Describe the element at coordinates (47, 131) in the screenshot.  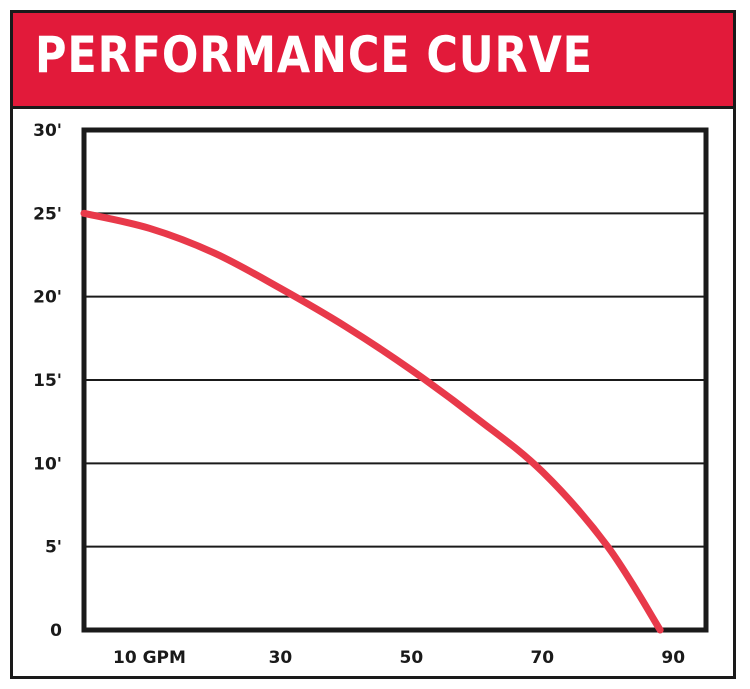
I see `y-tick-label: 30'` at that location.